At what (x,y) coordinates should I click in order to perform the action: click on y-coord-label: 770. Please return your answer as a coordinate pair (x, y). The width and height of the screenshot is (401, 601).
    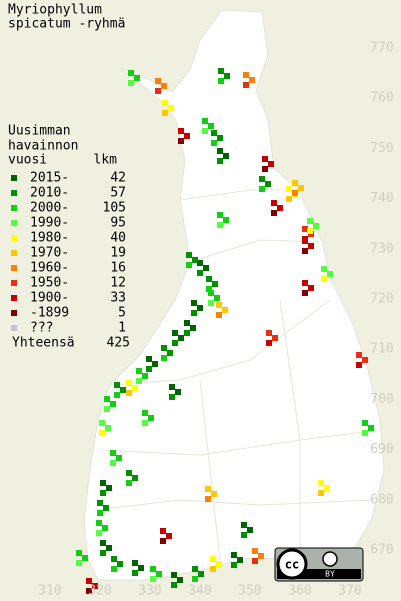
    Looking at the image, I should click on (381, 48).